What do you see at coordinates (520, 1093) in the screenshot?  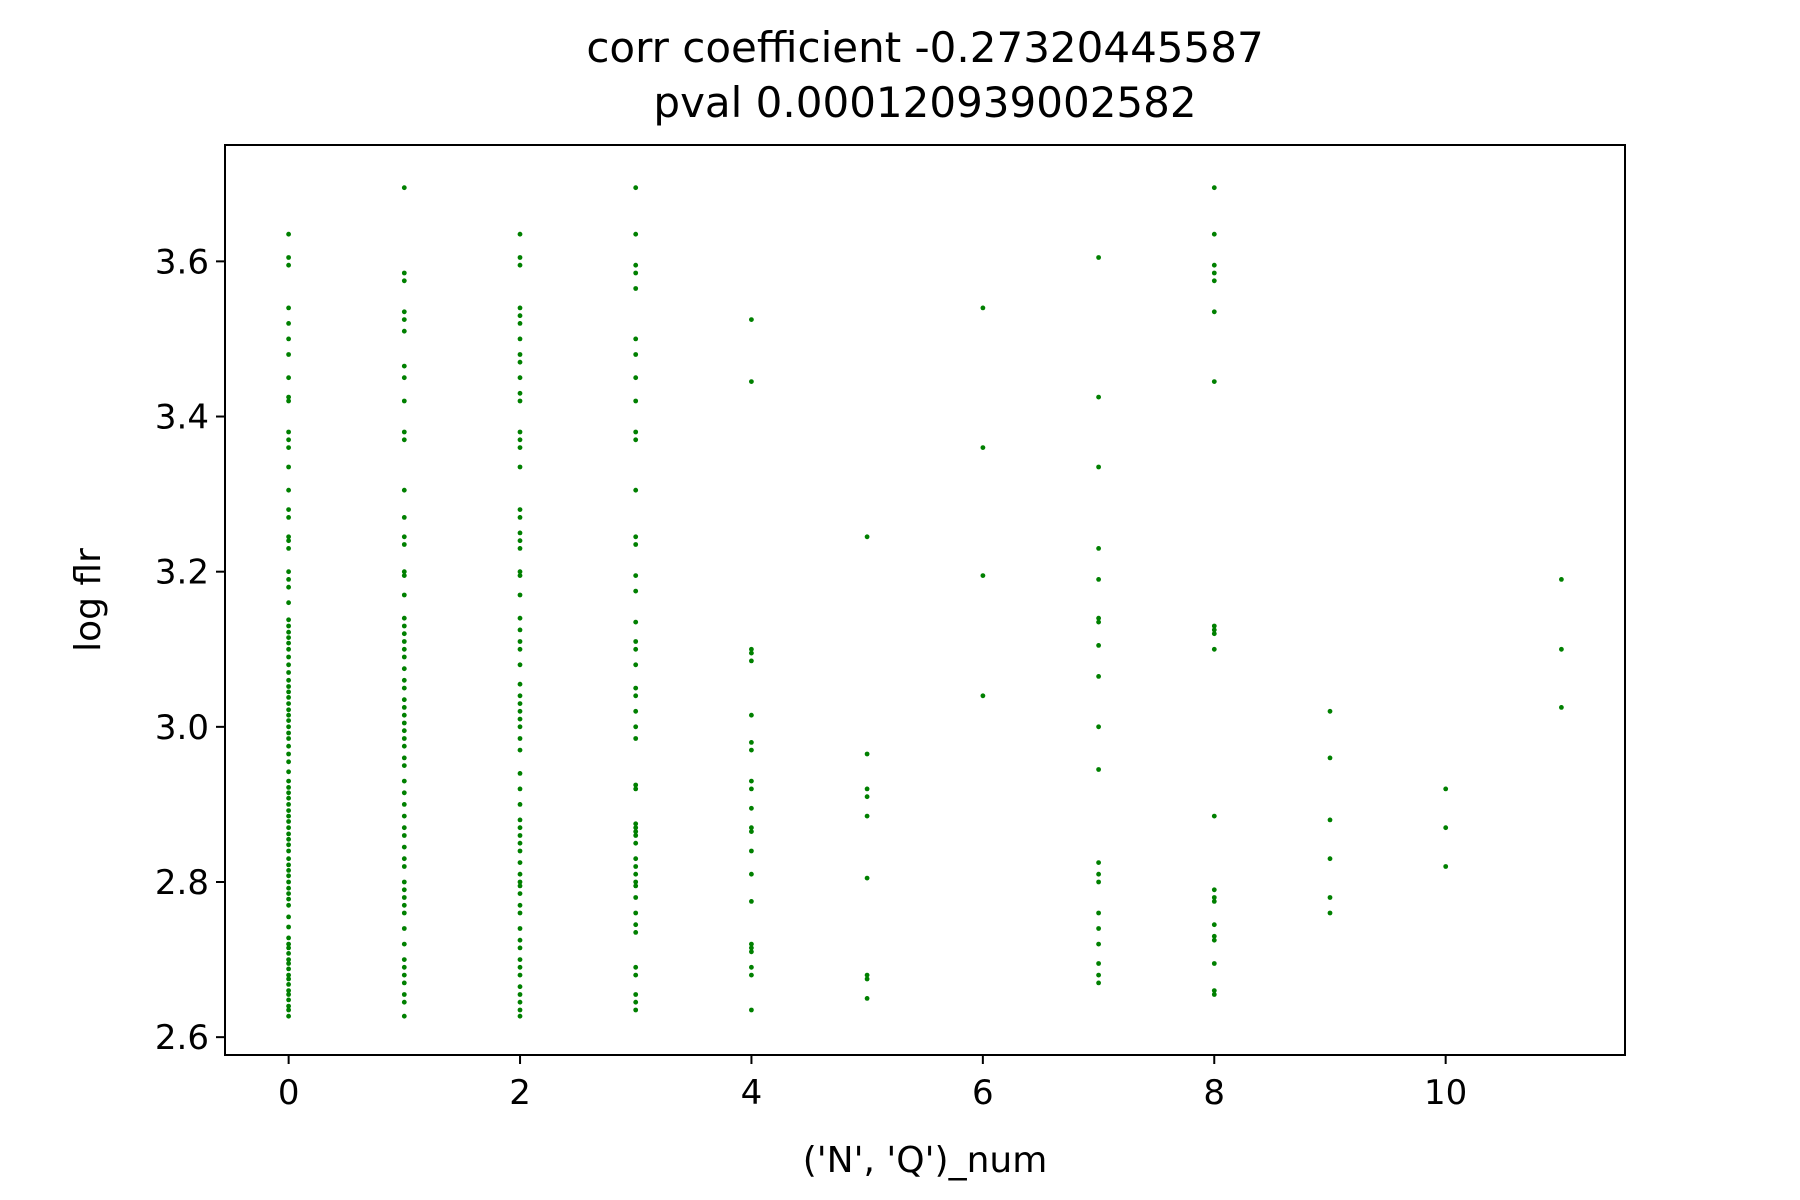 I see `x-tick-label: 2` at bounding box center [520, 1093].